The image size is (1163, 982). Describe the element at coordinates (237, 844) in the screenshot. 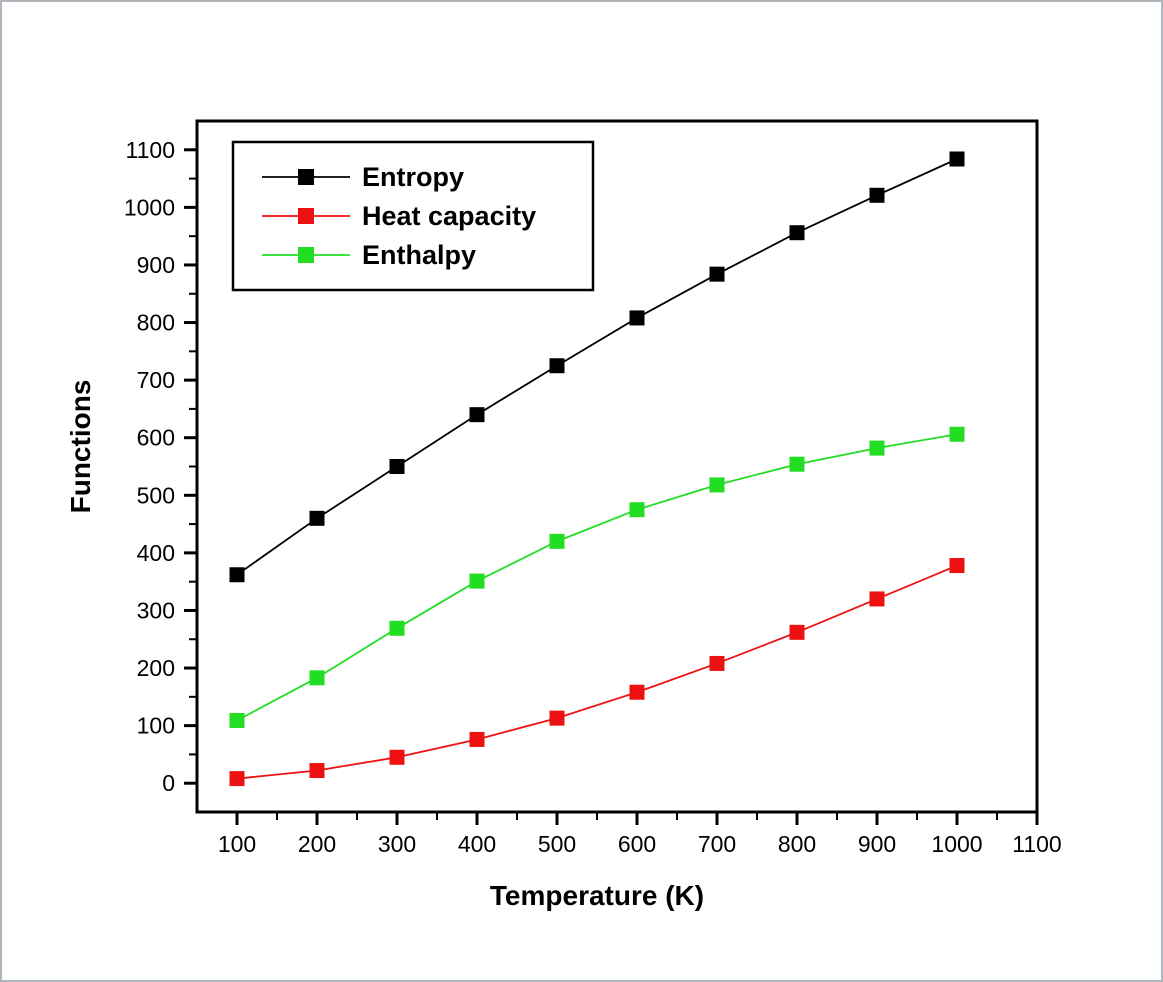

I see `x-tick-label: 100` at that location.